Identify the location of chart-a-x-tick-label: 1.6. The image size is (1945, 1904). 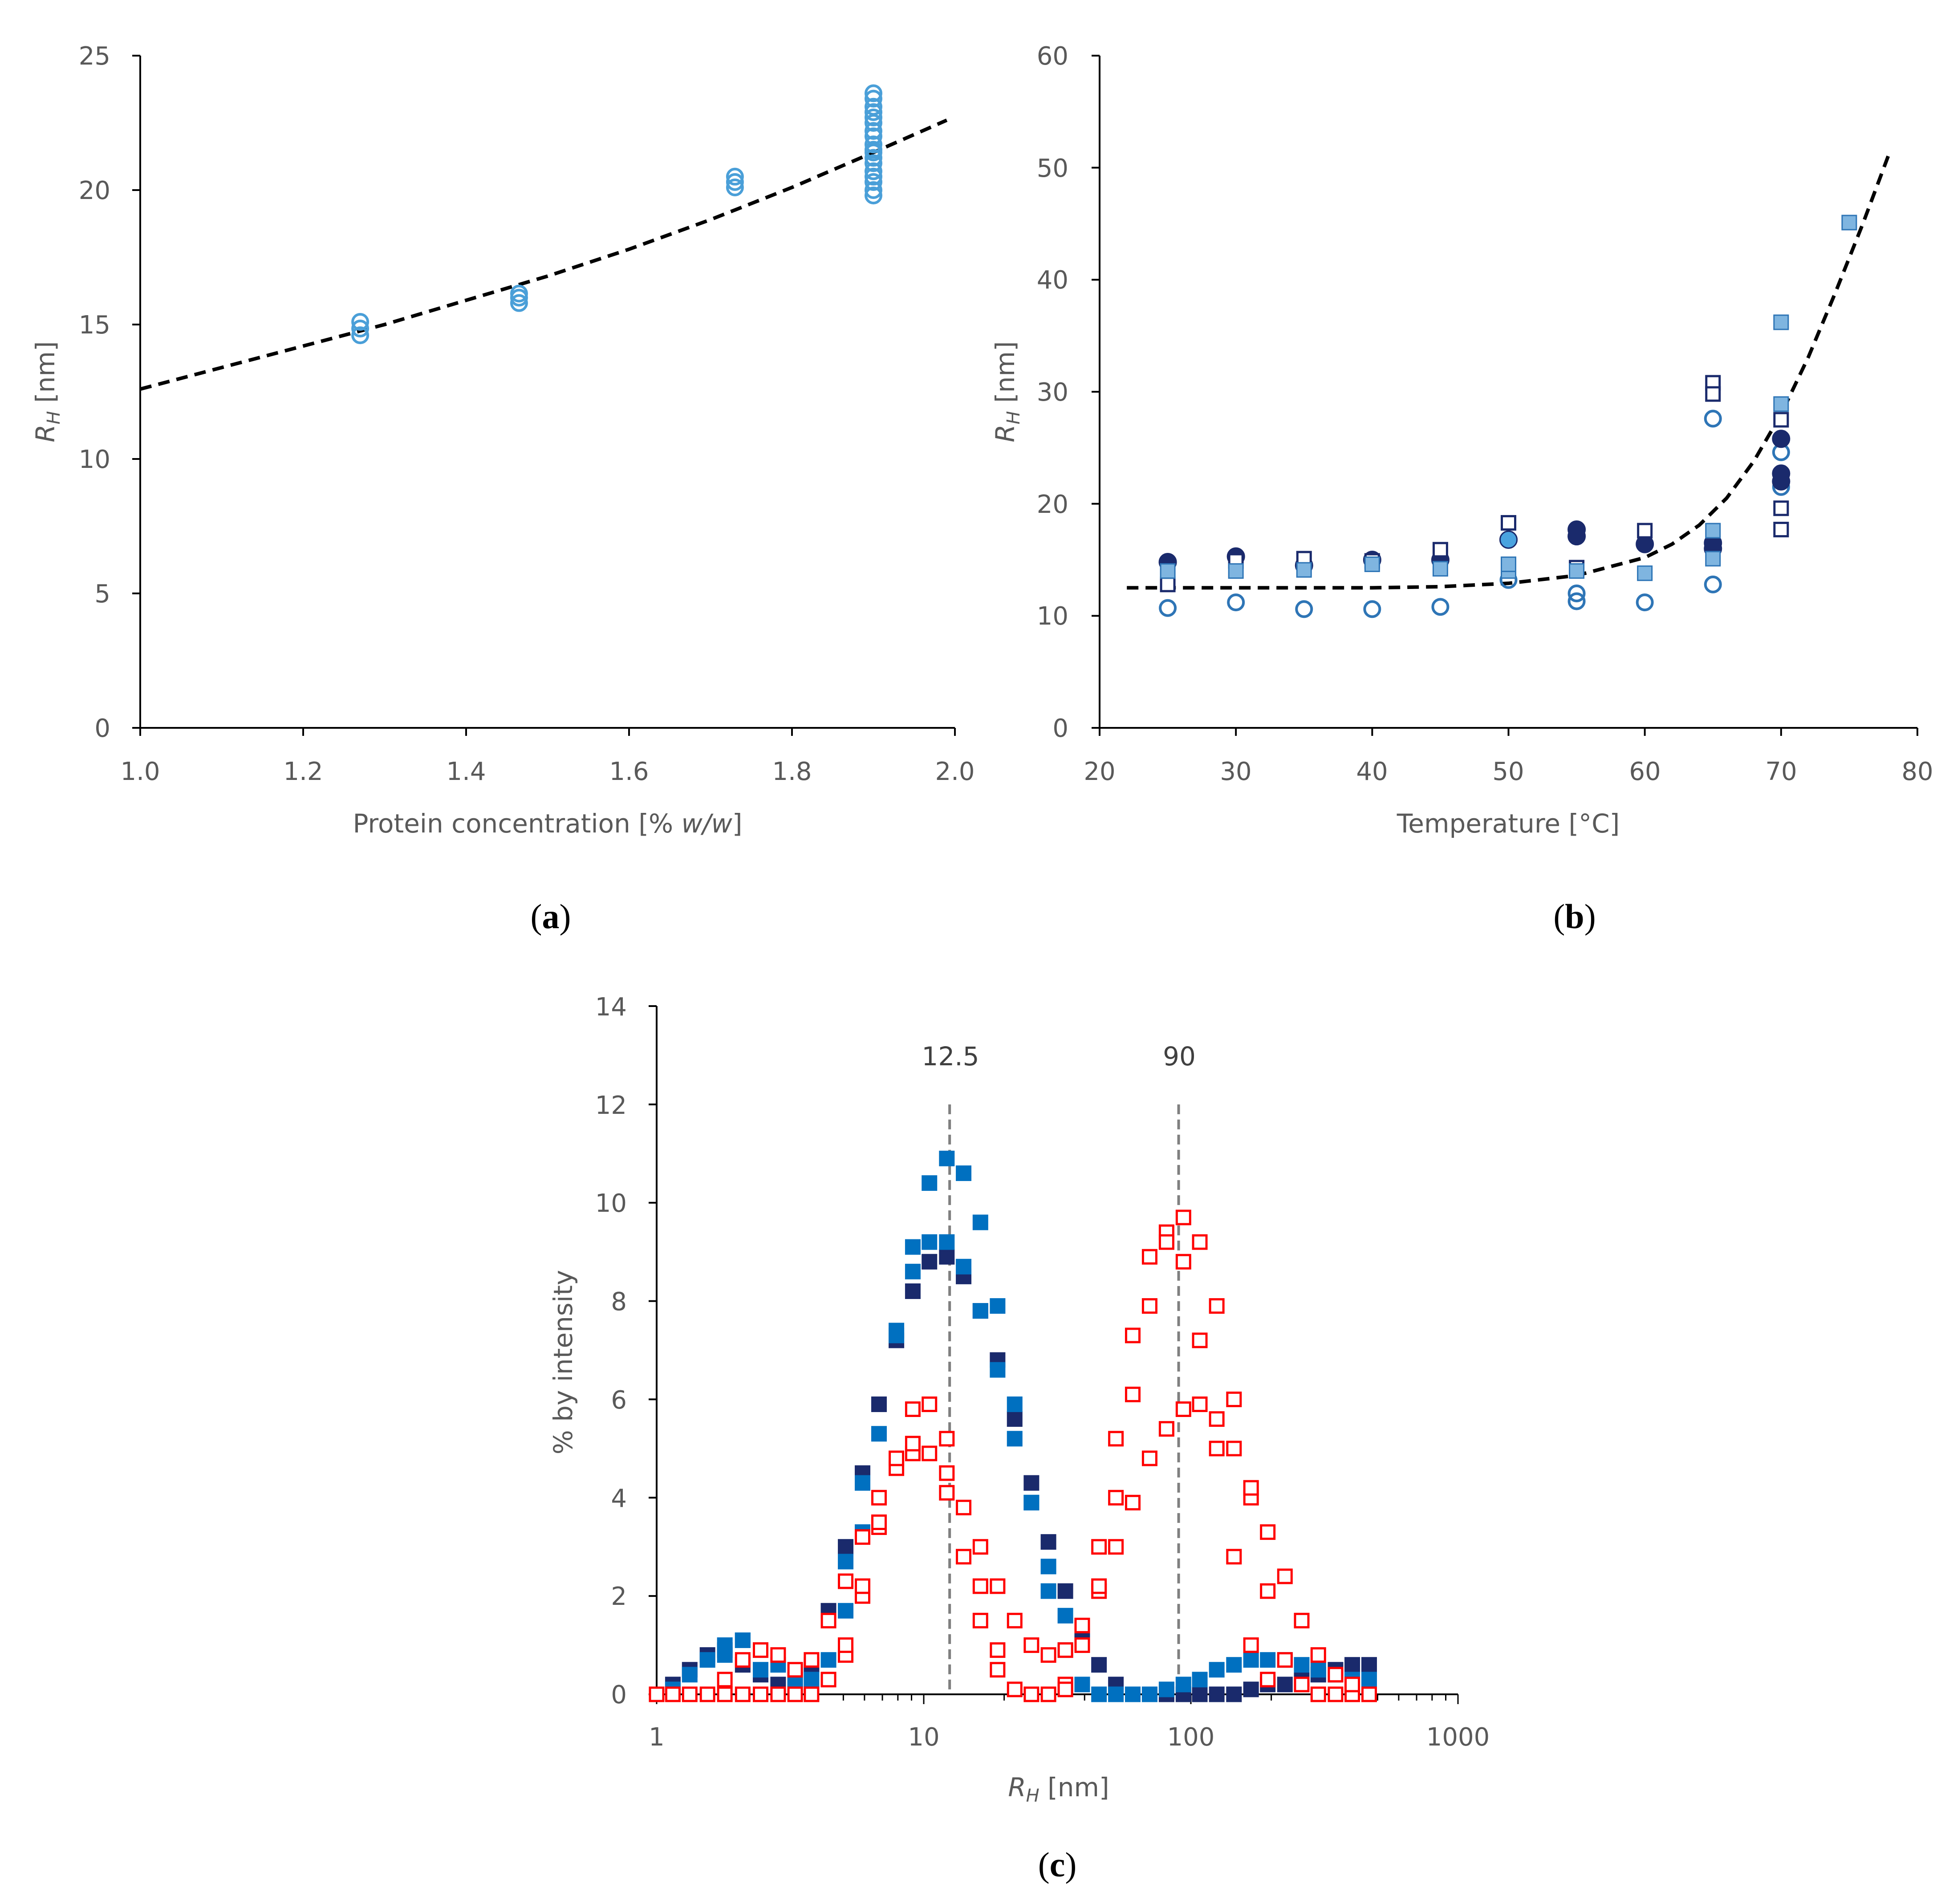
(629, 771).